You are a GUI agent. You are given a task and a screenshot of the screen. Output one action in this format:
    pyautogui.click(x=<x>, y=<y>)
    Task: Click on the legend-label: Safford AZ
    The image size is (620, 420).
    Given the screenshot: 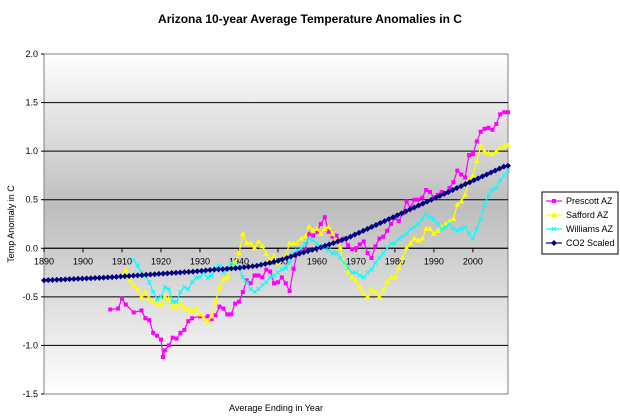 What is the action you would take?
    pyautogui.click(x=587, y=215)
    